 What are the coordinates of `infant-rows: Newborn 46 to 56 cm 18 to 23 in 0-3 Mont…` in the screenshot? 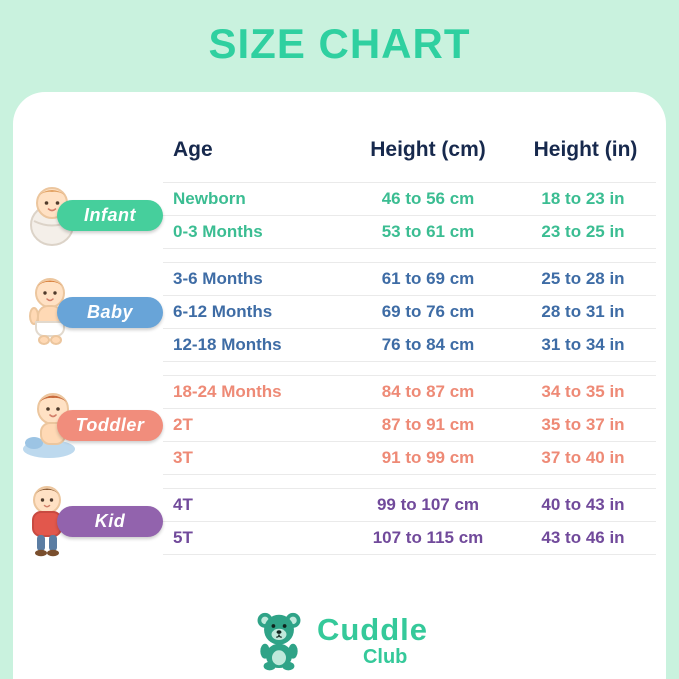 It's located at (409, 215).